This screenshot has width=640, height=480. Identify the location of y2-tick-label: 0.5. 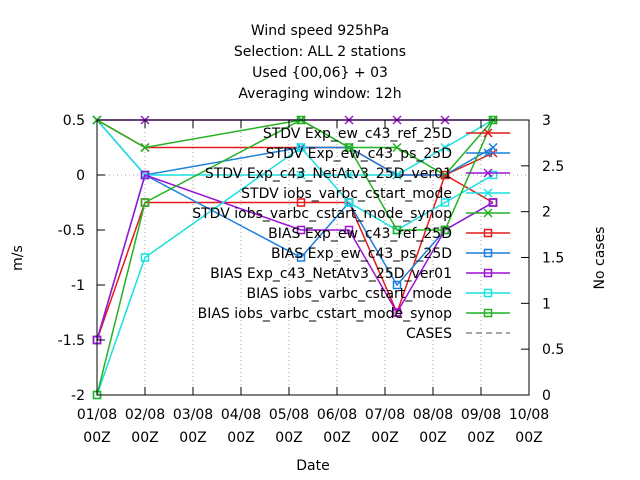
(553, 350).